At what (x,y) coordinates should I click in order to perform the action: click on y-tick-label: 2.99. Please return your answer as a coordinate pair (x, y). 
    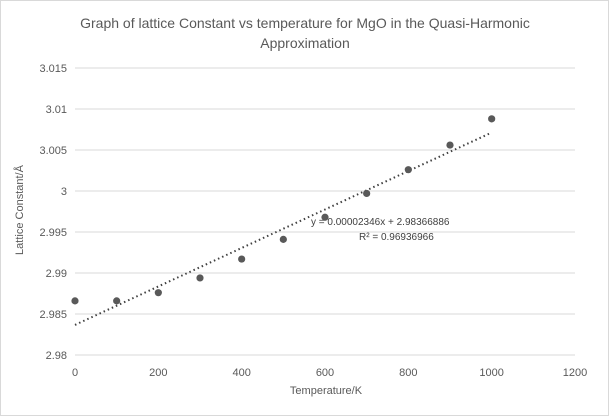
    Looking at the image, I should click on (56, 274).